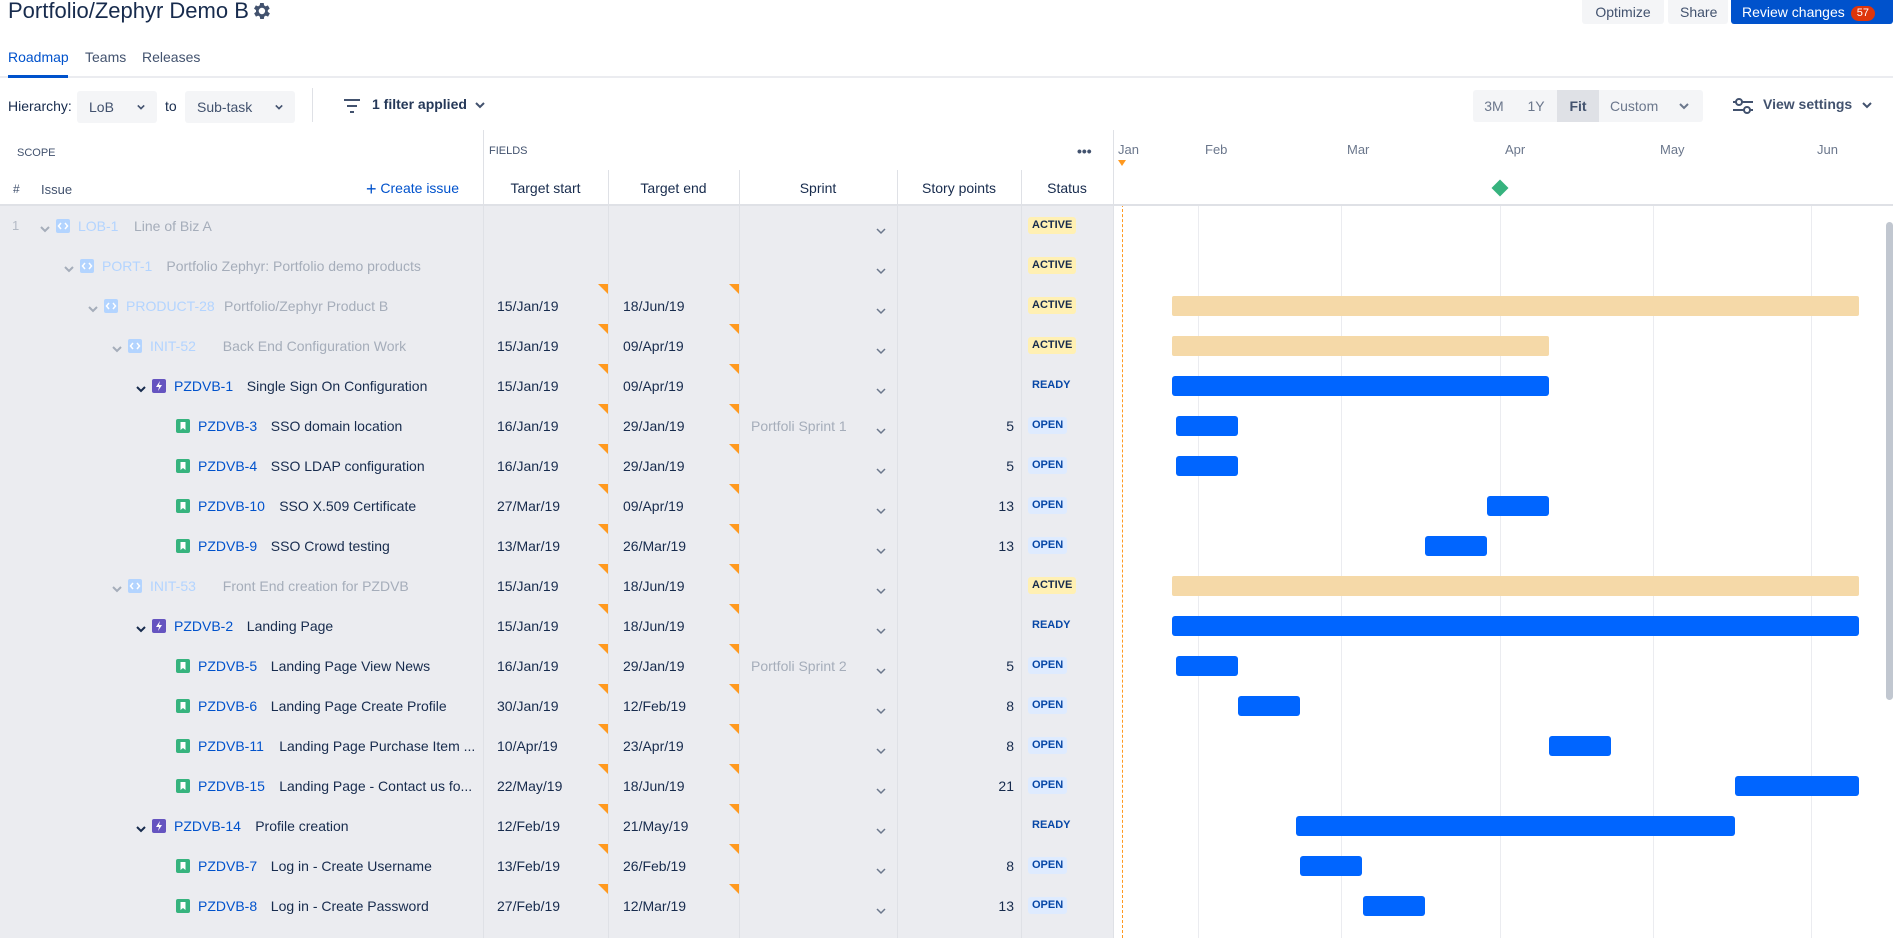 This screenshot has width=1893, height=938. Describe the element at coordinates (228, 906) in the screenshot. I see `issue-key-link: PZDVB-8` at that location.